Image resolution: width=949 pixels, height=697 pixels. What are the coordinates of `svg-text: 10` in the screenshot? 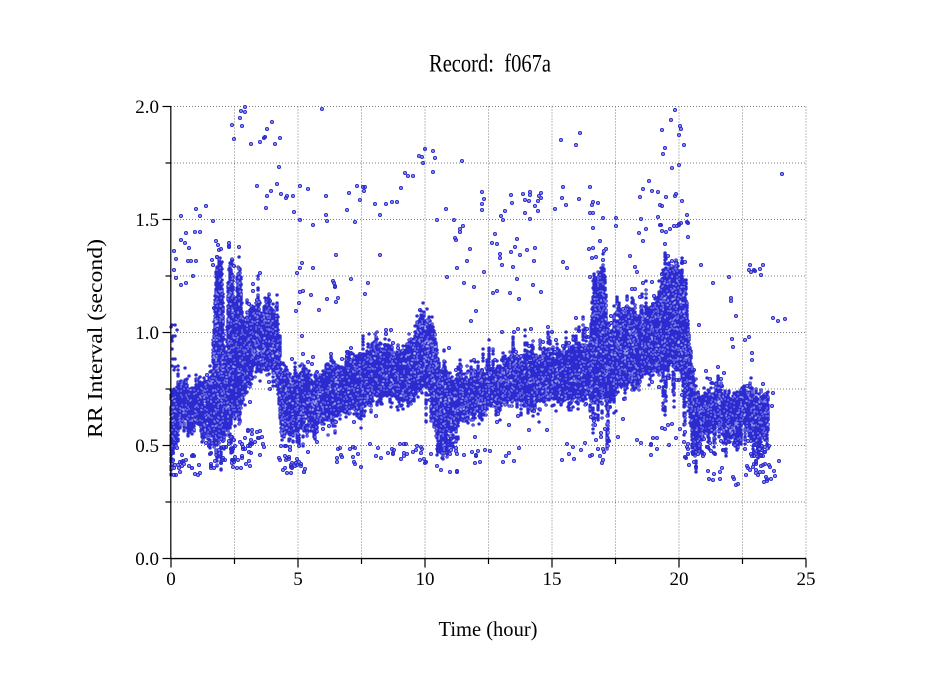 It's located at (425, 579).